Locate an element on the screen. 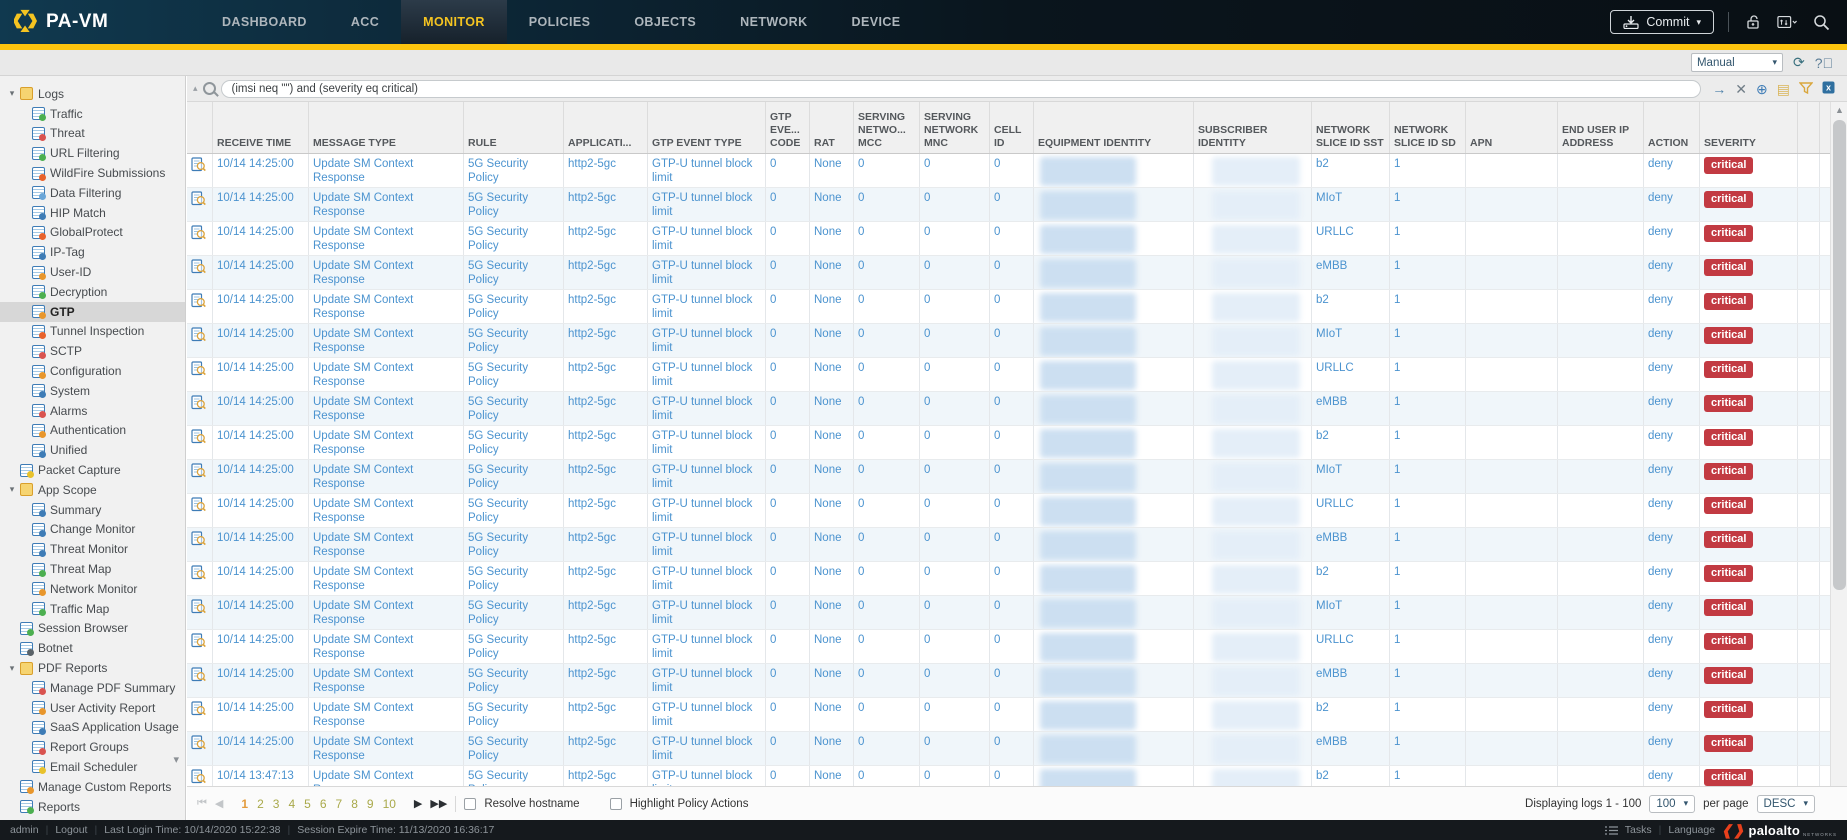  sort-order-select: DESC ▾ is located at coordinates (1785, 803).